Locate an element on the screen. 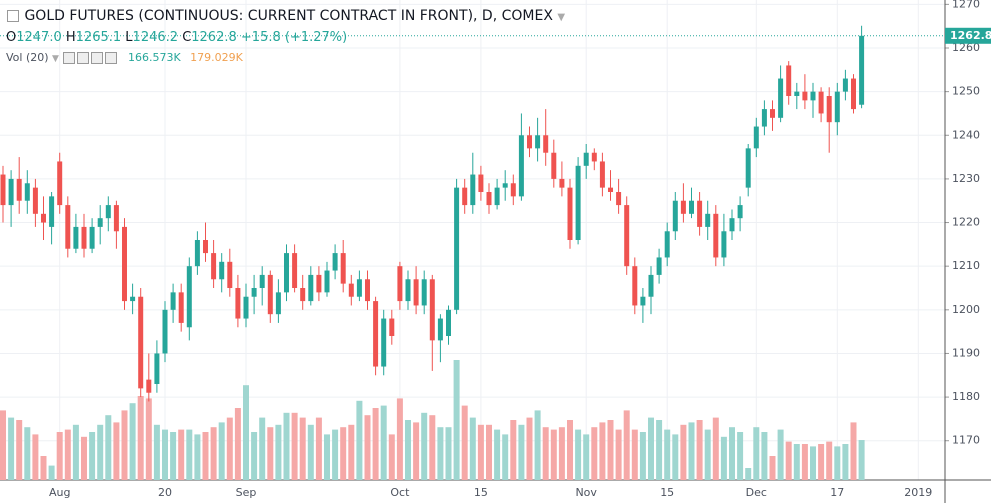 This screenshot has height=503, width=991. ohlc-value: 1246.2 is located at coordinates (155, 37).